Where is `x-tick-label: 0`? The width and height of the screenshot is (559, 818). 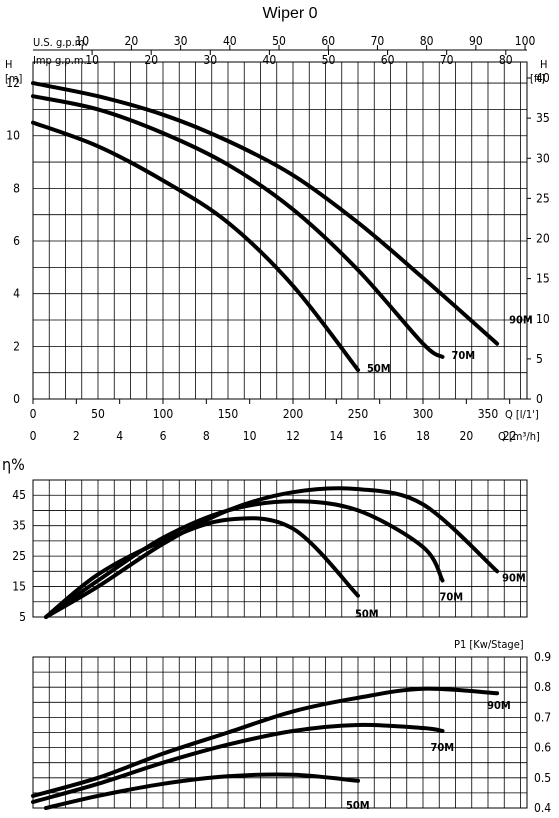
x-tick-label: 0 is located at coordinates (33, 414).